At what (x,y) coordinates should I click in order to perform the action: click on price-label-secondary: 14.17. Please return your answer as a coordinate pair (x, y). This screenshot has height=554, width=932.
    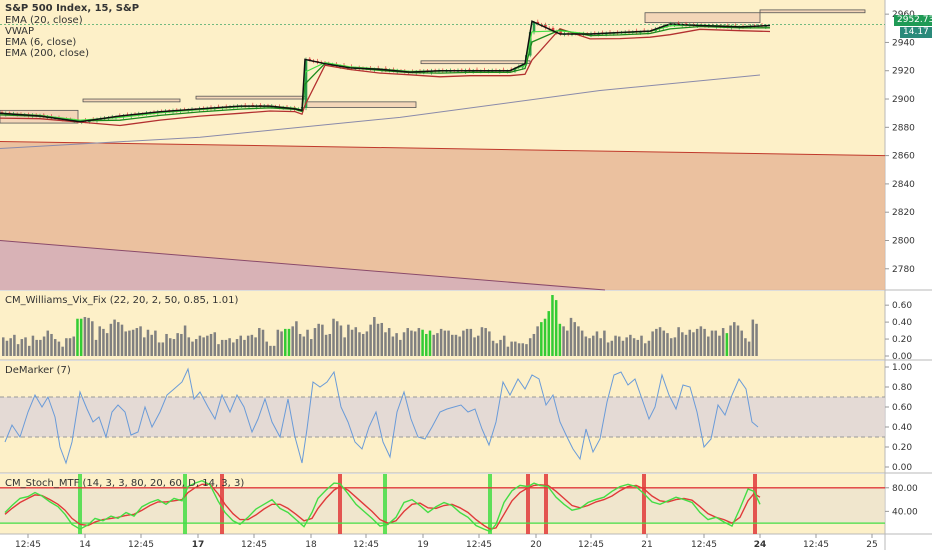
    Looking at the image, I should click on (916, 32).